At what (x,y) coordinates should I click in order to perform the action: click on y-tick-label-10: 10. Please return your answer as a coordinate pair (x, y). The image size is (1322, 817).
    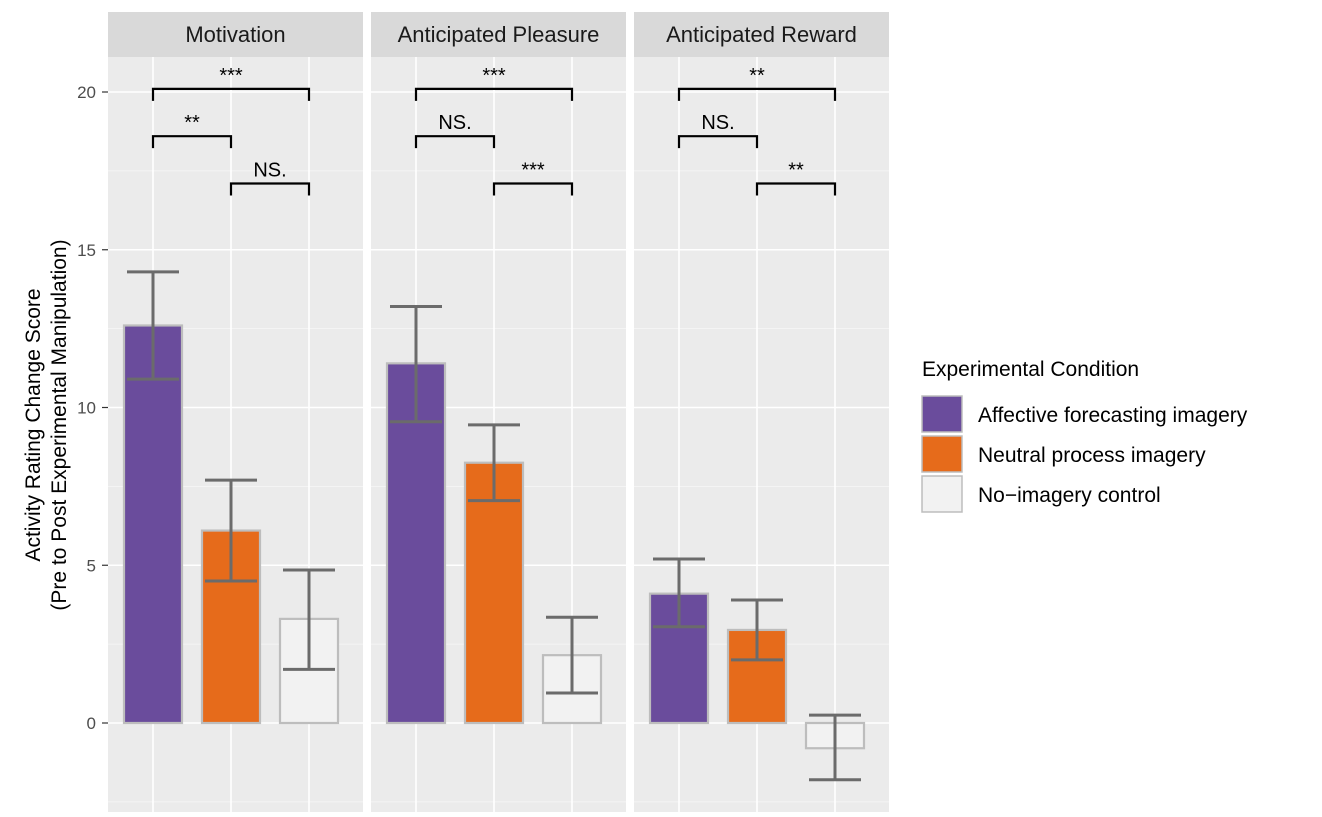
    Looking at the image, I should click on (86, 408).